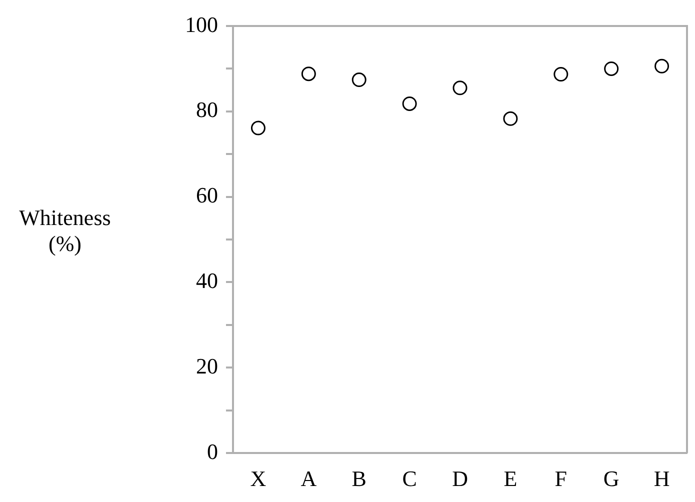 This screenshot has width=695, height=502. I want to click on y-tick-label: 0, so click(212, 451).